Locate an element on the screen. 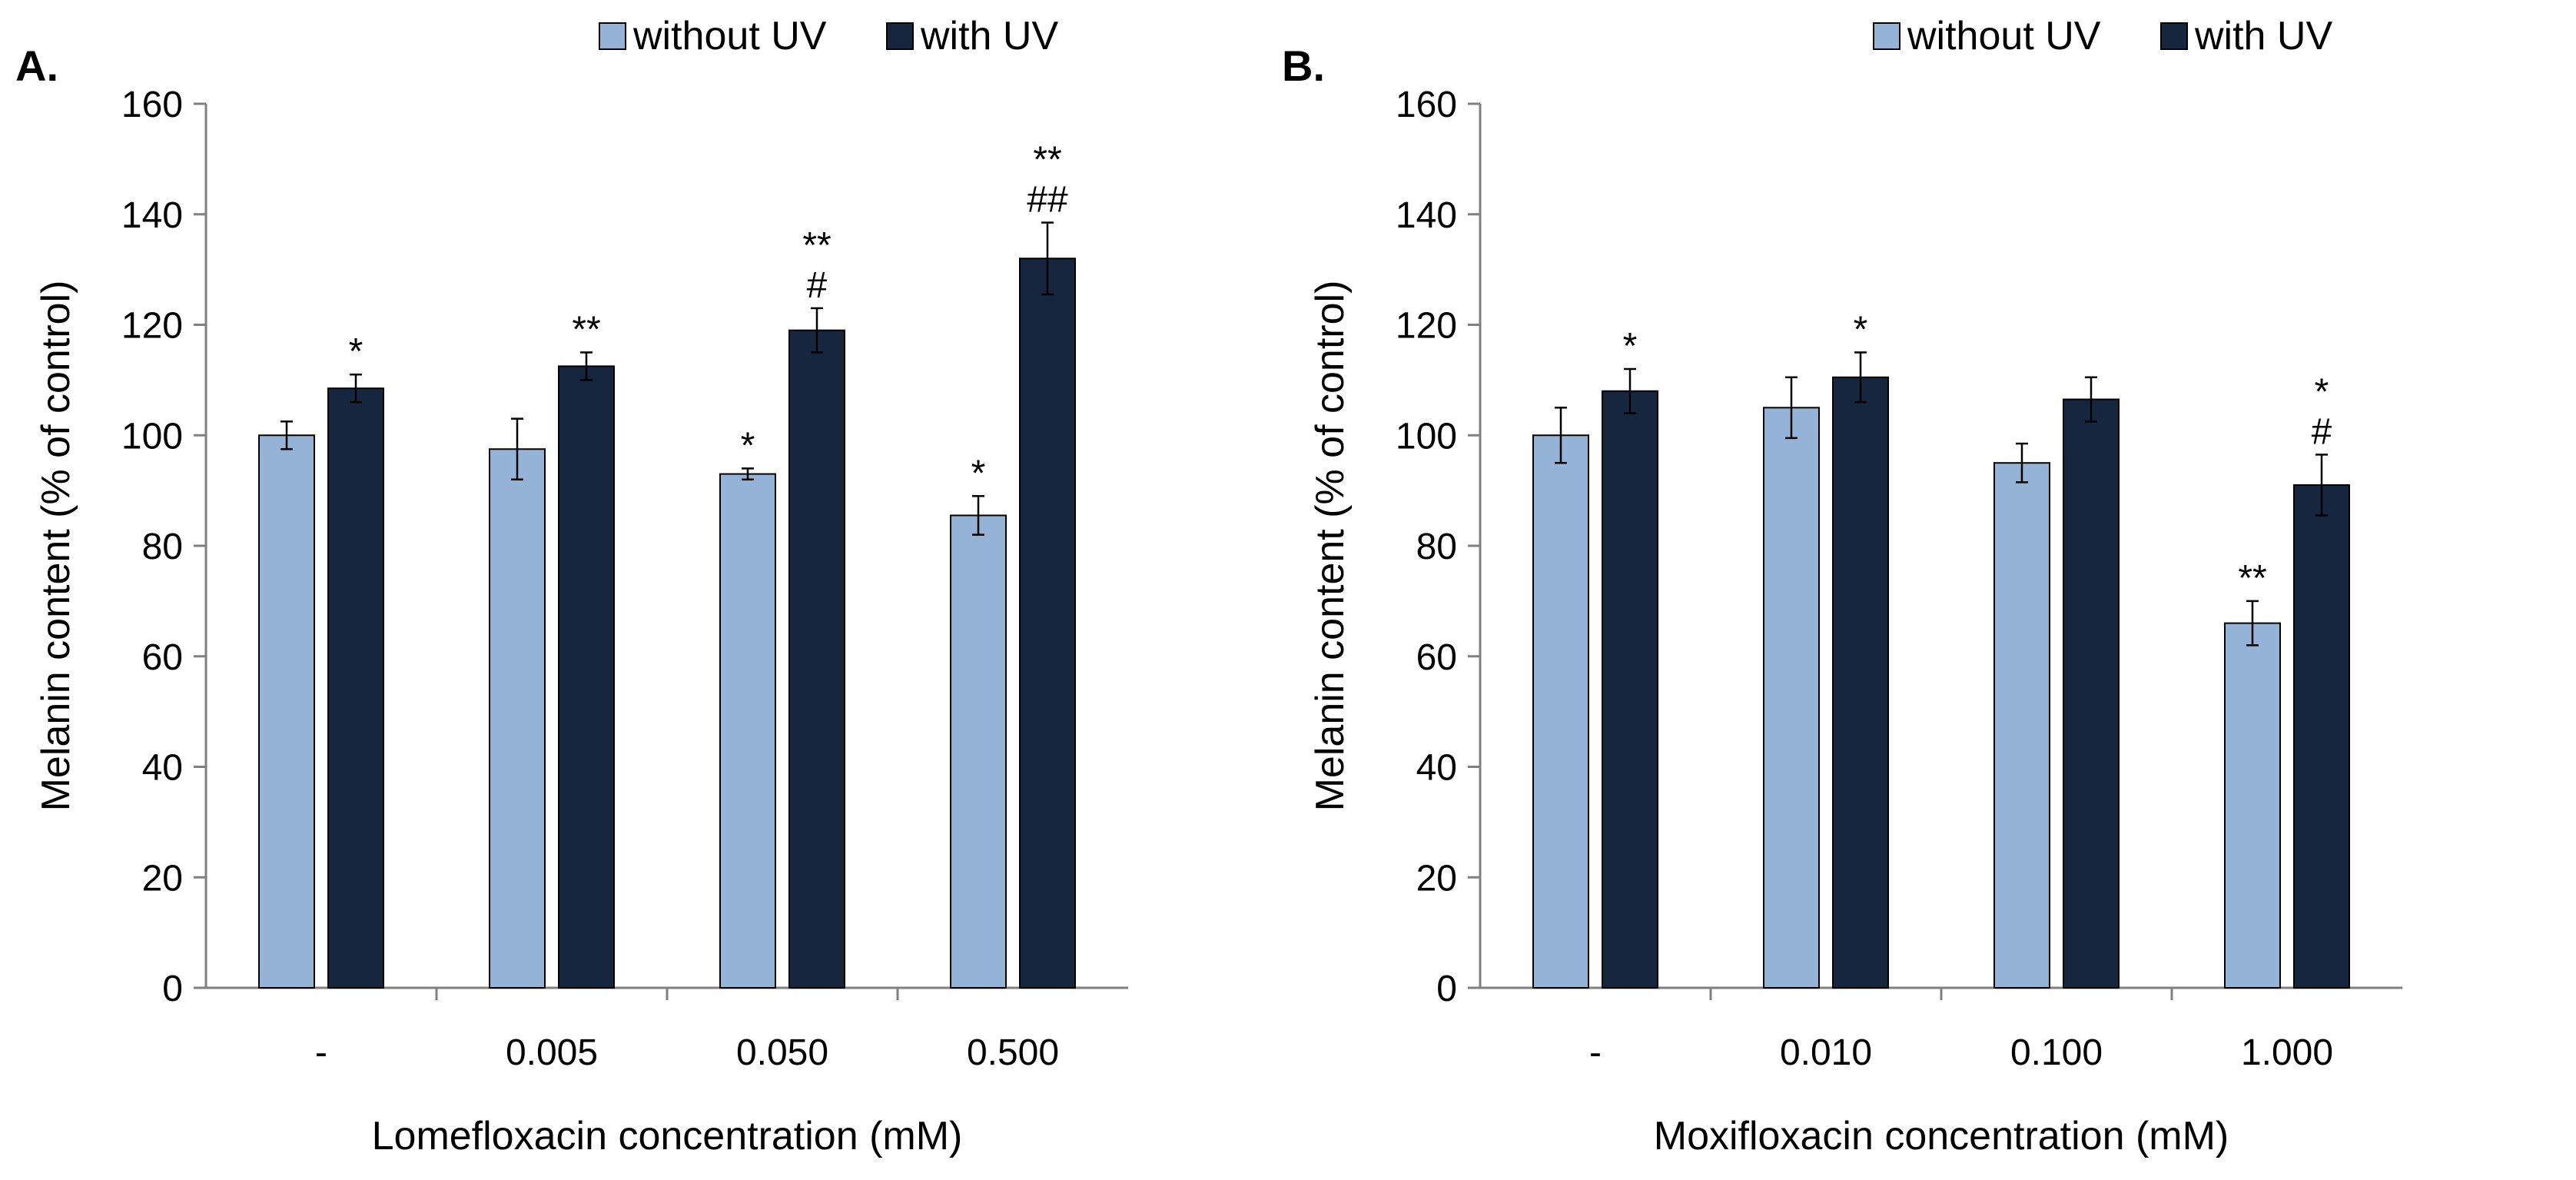 The height and width of the screenshot is (1180, 2576). x-tick-label: 0.500 is located at coordinates (1013, 1053).